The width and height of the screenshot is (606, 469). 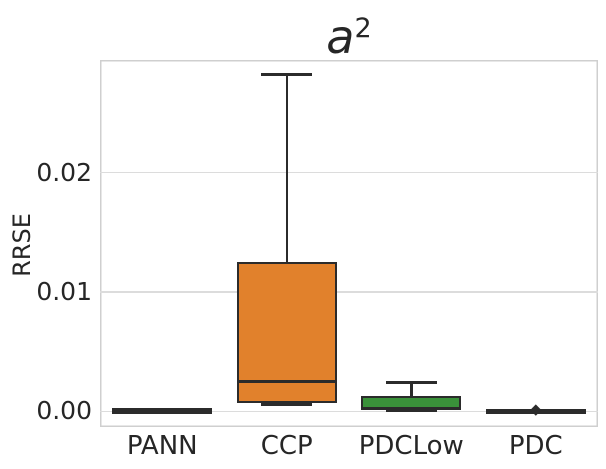 I want to click on y-tick-label: 0.02, so click(x=64, y=172).